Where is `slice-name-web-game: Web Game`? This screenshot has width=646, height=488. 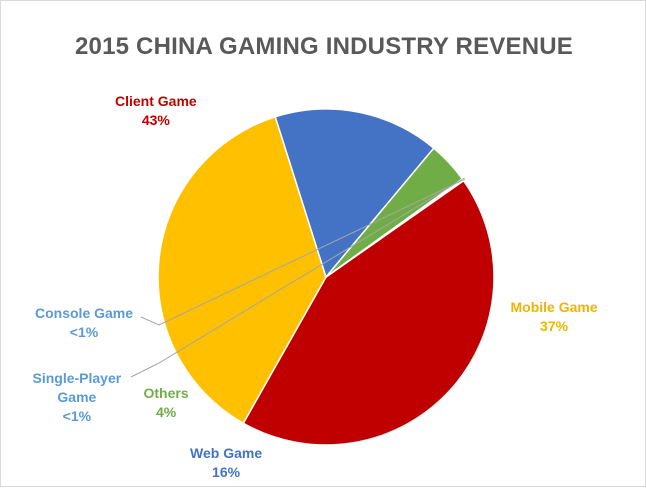
slice-name-web-game: Web Game is located at coordinates (226, 453).